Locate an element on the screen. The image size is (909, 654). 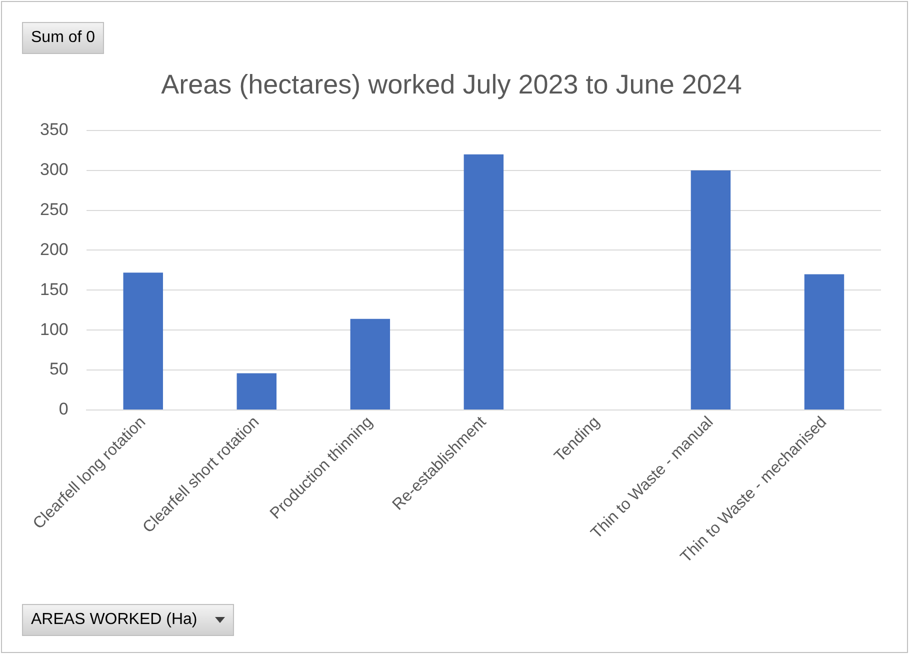
text: AREAS WORKED (Ha) is located at coordinates (114, 620).